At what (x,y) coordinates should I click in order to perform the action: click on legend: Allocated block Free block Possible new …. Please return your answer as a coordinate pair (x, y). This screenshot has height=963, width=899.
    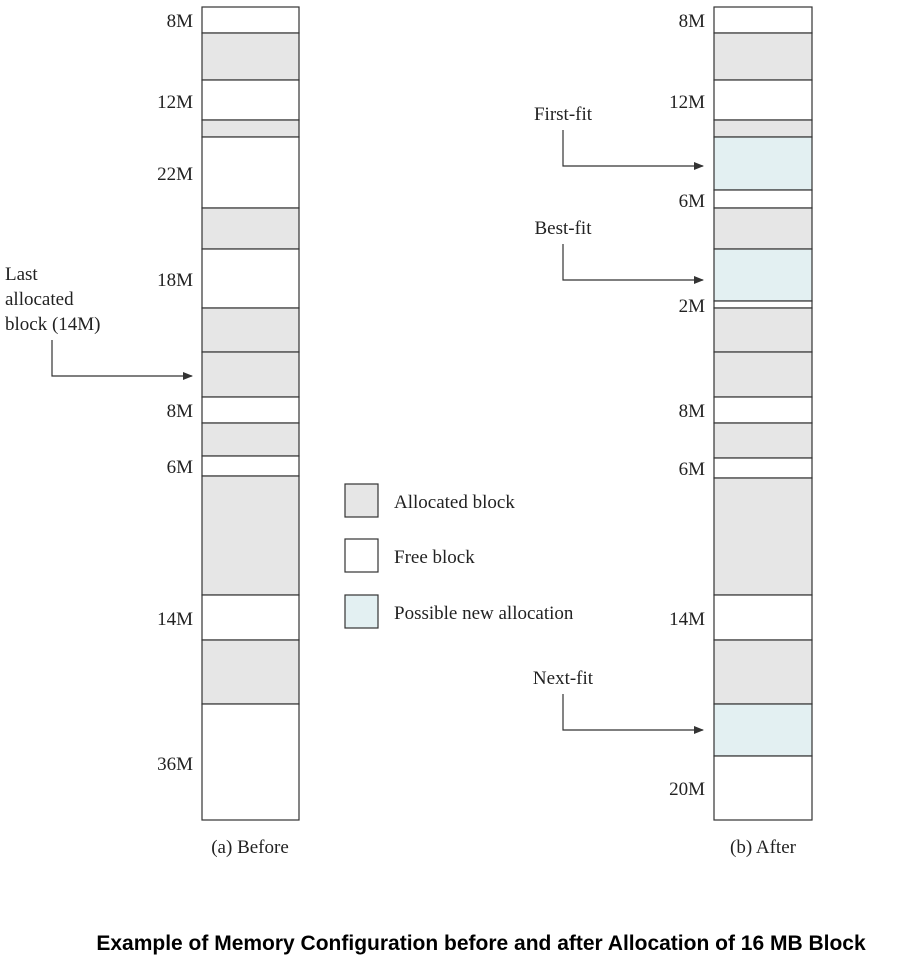
    Looking at the image, I should click on (459, 556).